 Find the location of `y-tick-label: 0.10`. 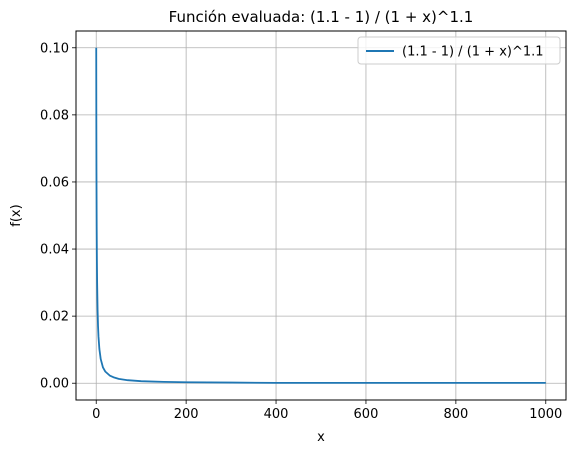

y-tick-label: 0.10 is located at coordinates (54, 48).